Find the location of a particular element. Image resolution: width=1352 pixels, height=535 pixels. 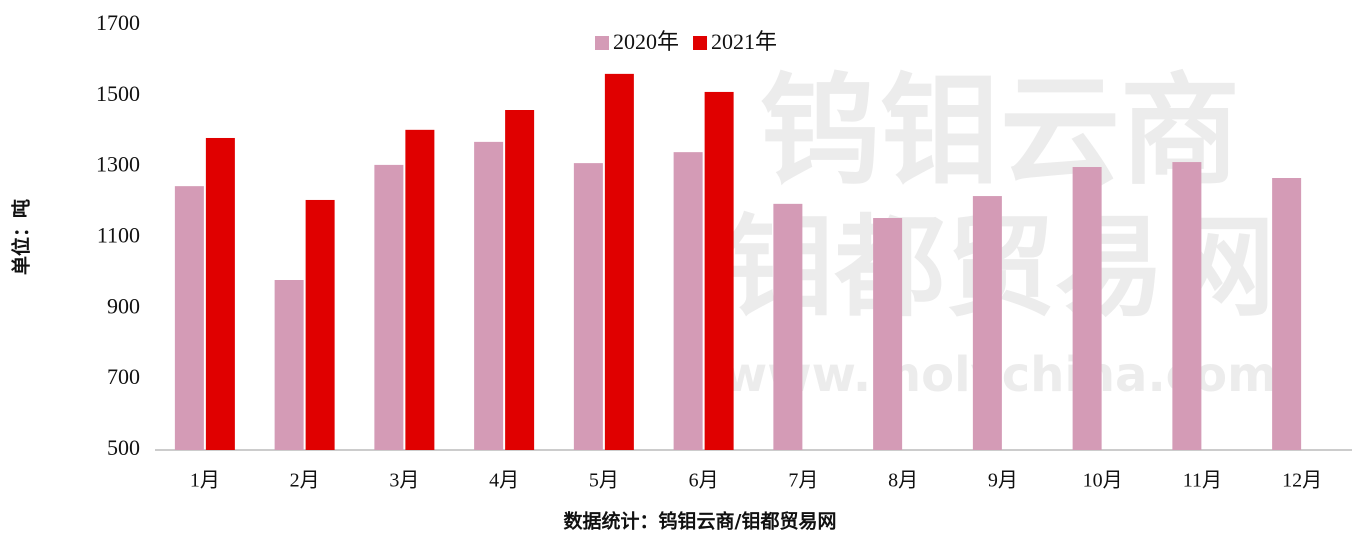

y-axis-label: 单位：吨 is located at coordinates (21, 237).